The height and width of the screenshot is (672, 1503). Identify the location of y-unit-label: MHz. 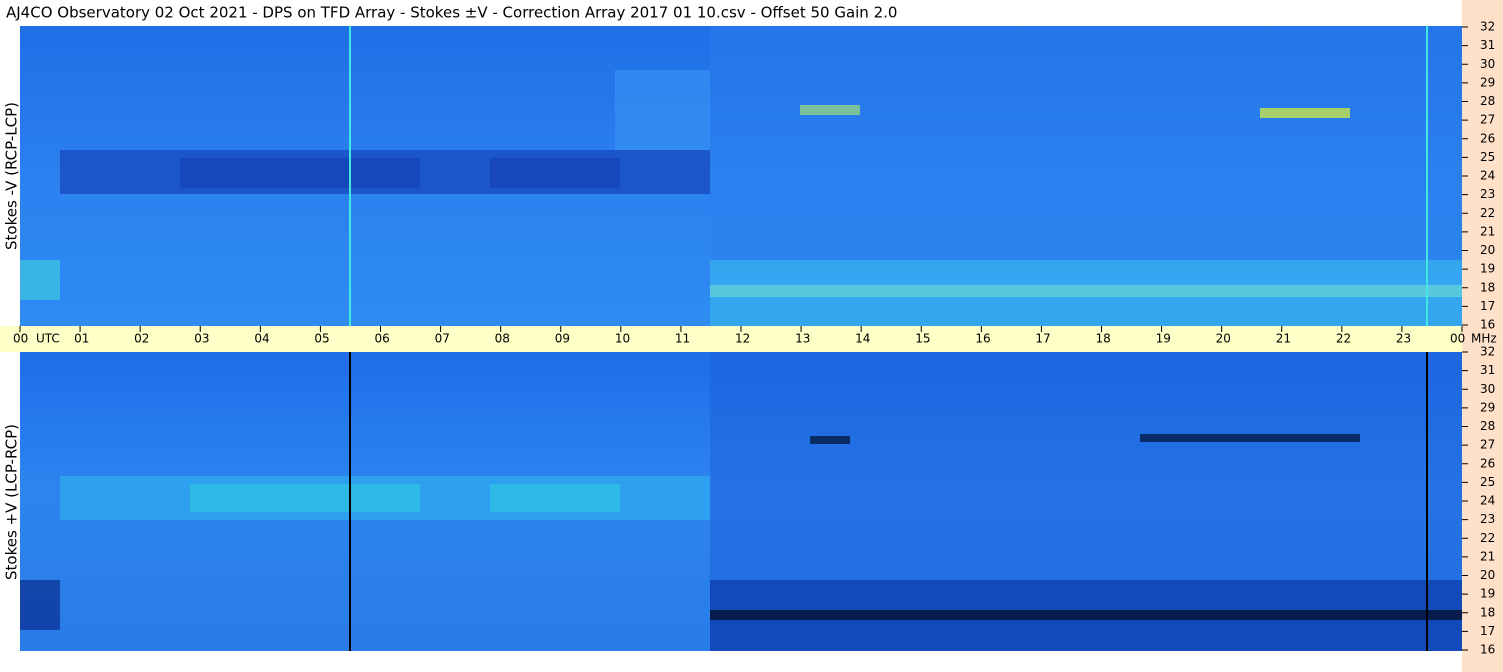
(1484, 339).